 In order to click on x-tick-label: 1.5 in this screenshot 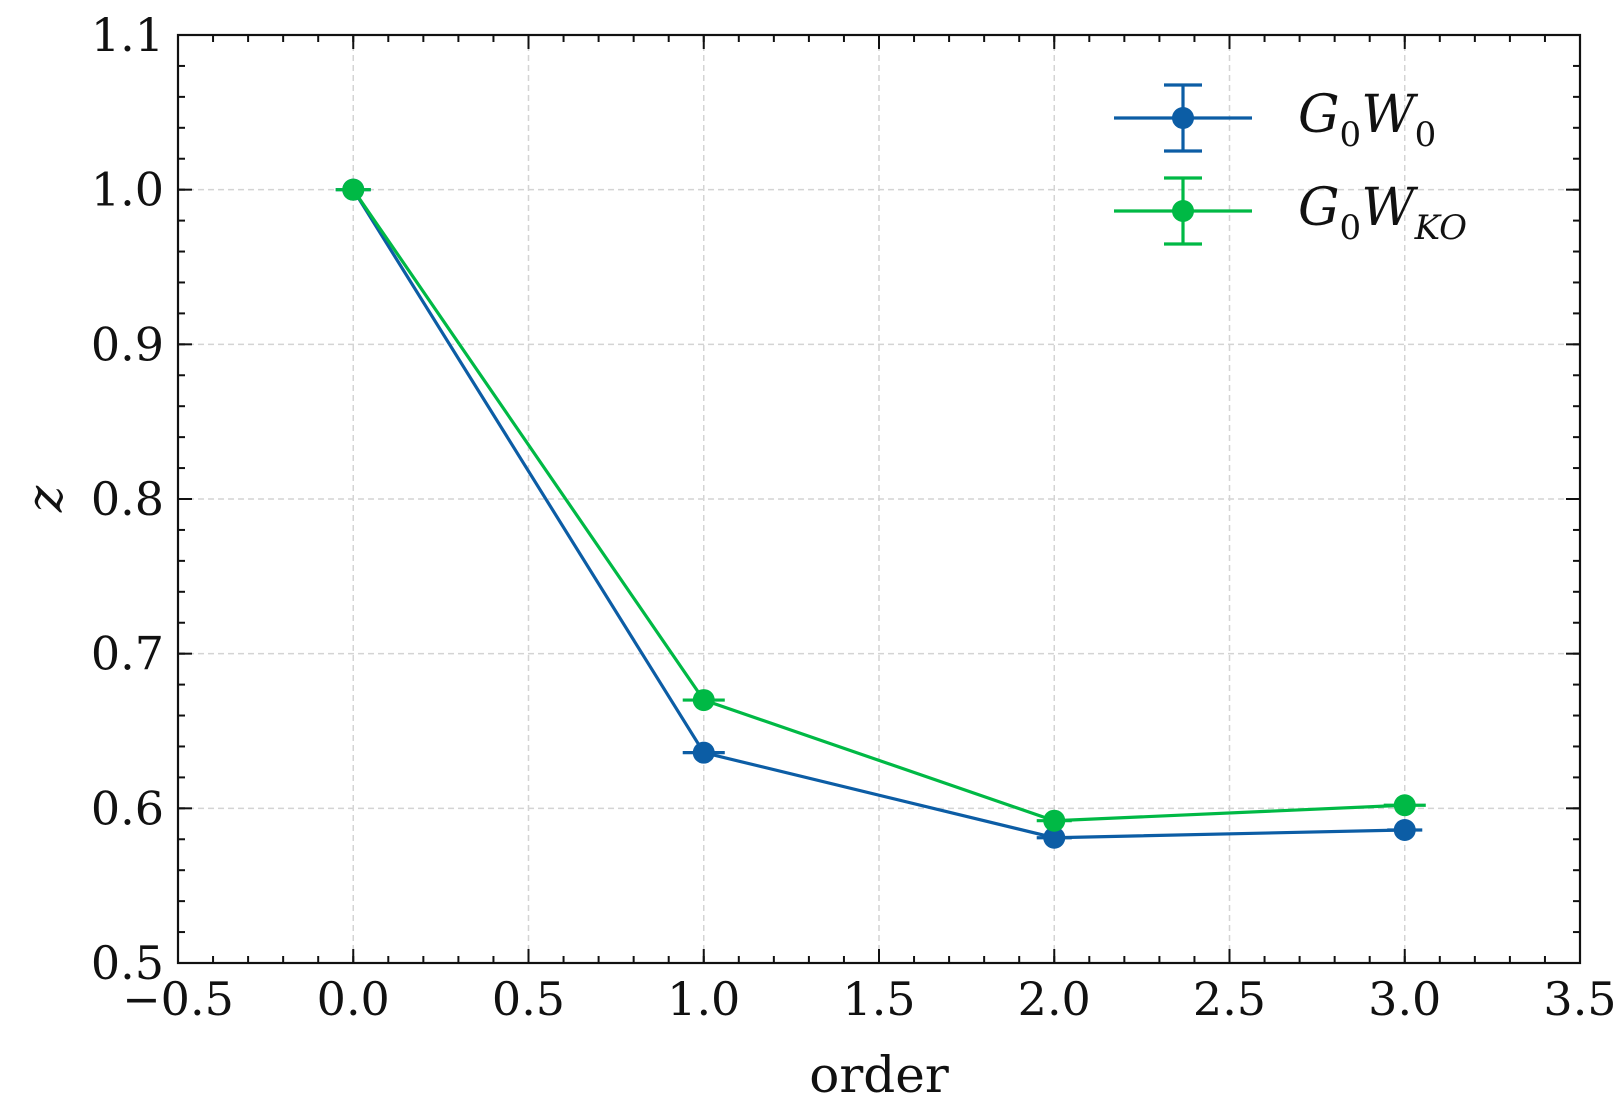, I will do `click(878, 999)`.